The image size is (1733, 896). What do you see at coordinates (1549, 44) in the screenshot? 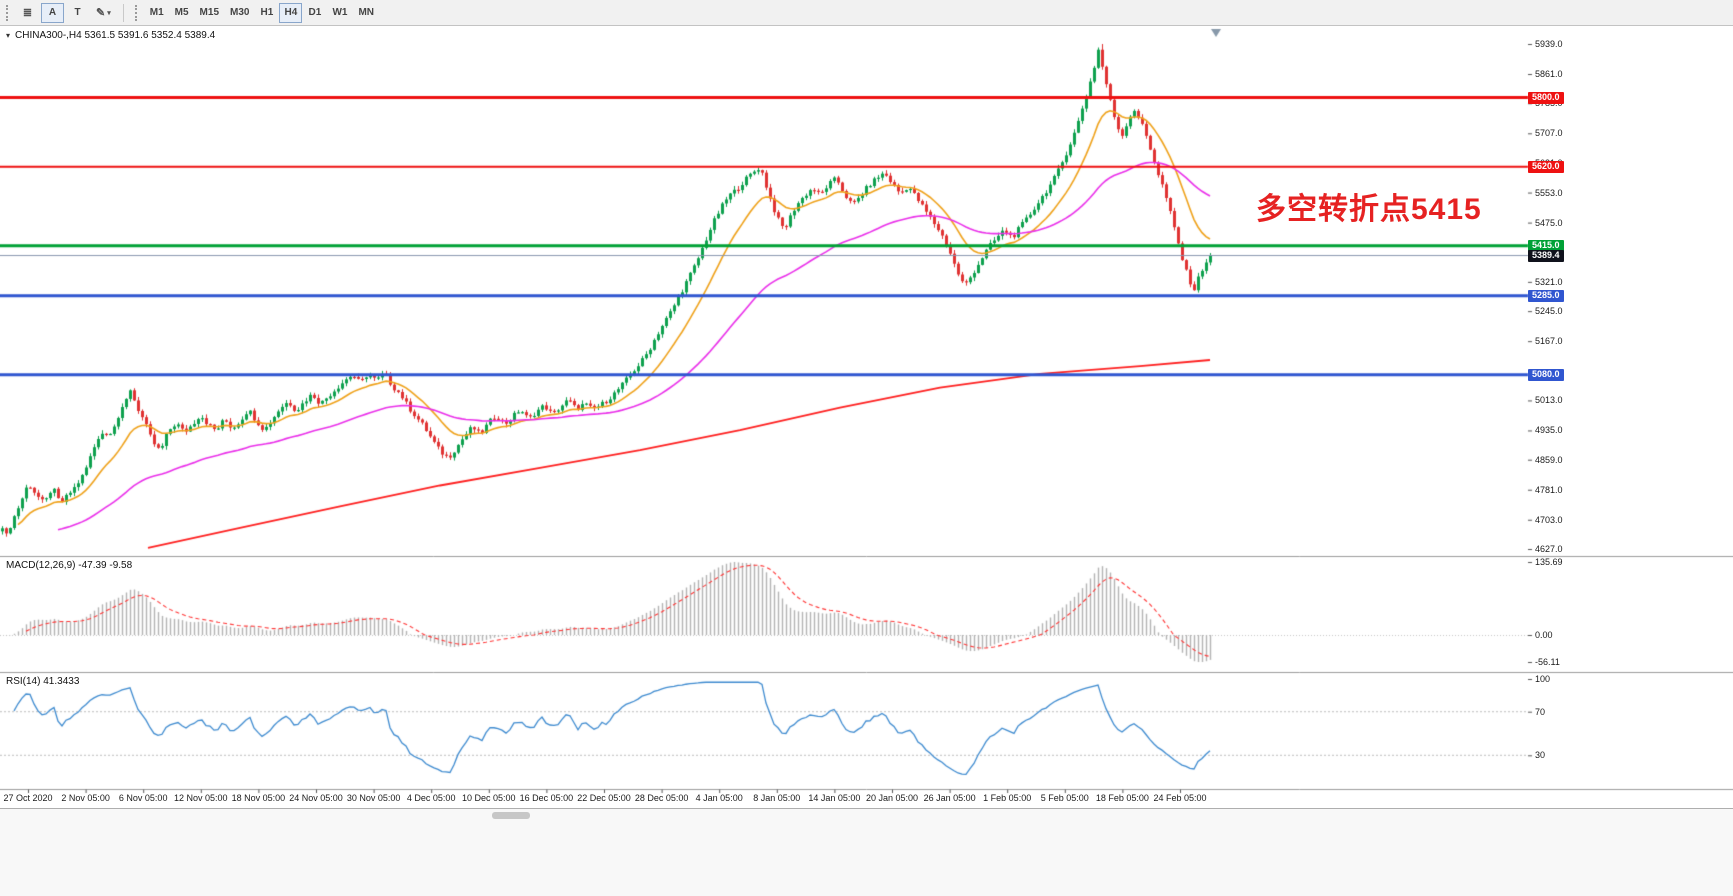
I see `price-axis-label: 5939.0` at bounding box center [1549, 44].